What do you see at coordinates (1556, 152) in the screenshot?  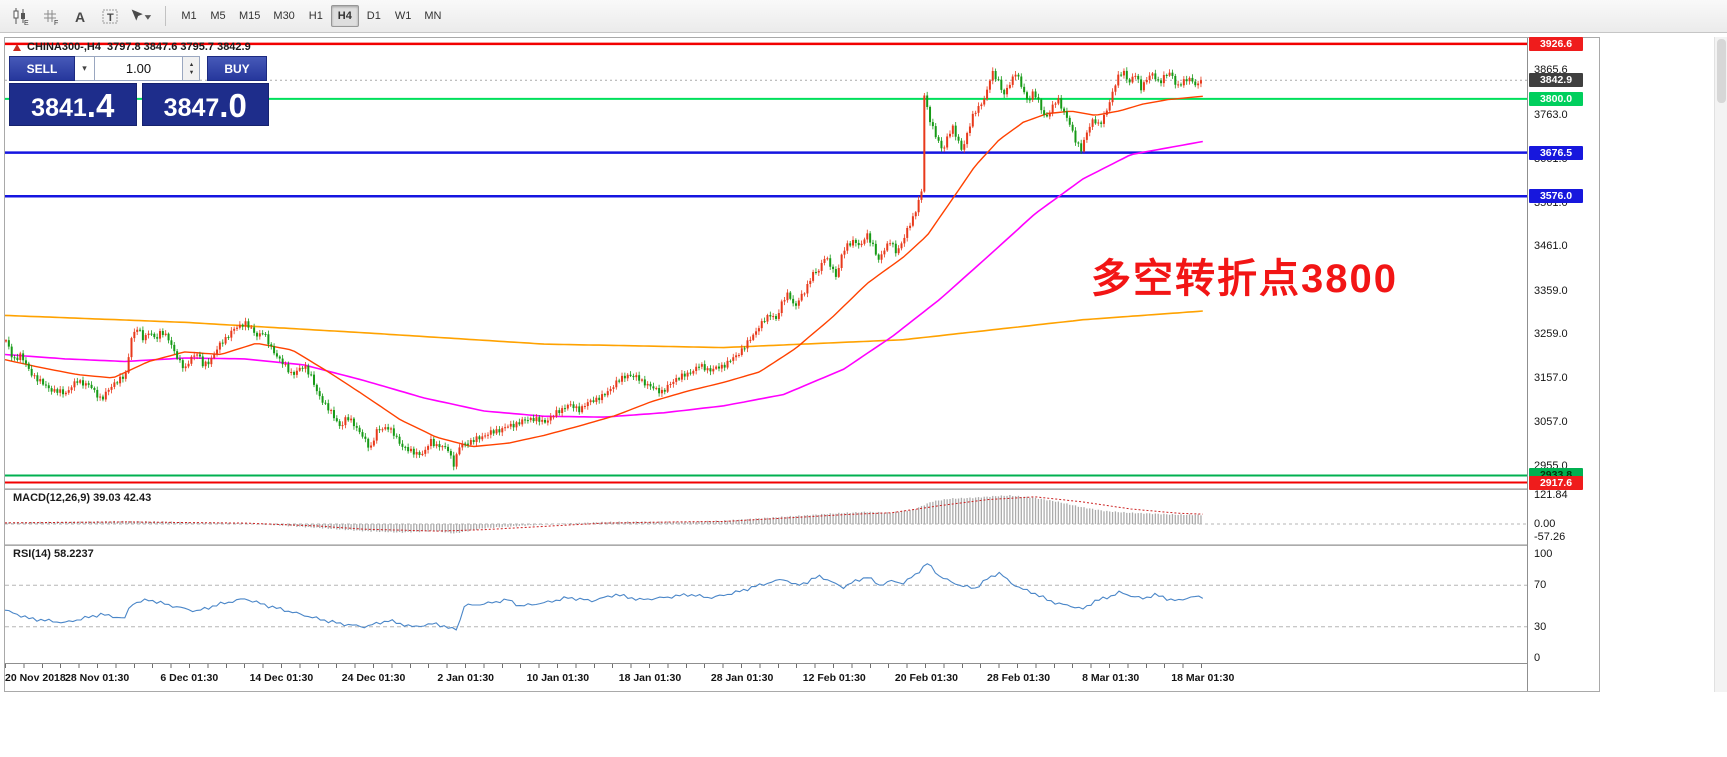 I see `price-label-box: 3676.5` at bounding box center [1556, 152].